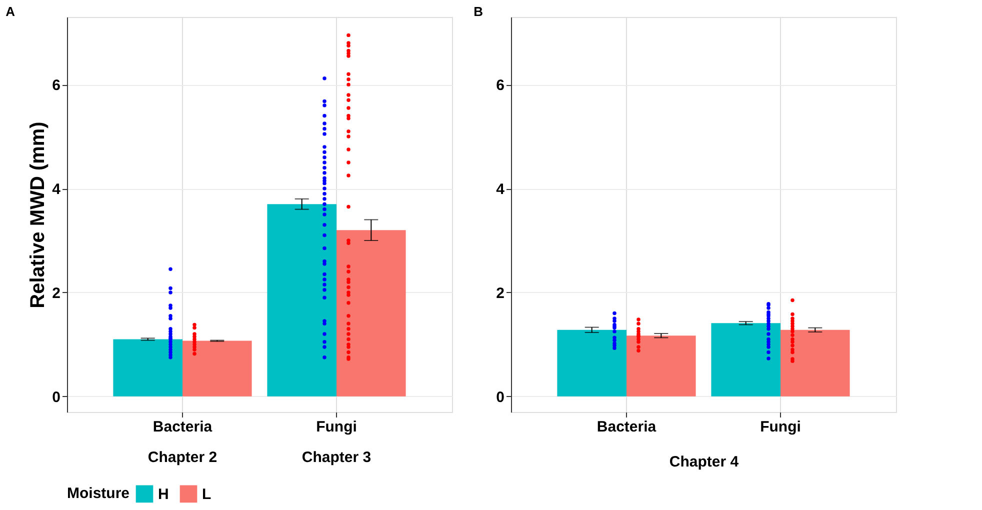  Describe the element at coordinates (704, 462) in the screenshot. I see `x-axis-title: Chapter 4` at that location.